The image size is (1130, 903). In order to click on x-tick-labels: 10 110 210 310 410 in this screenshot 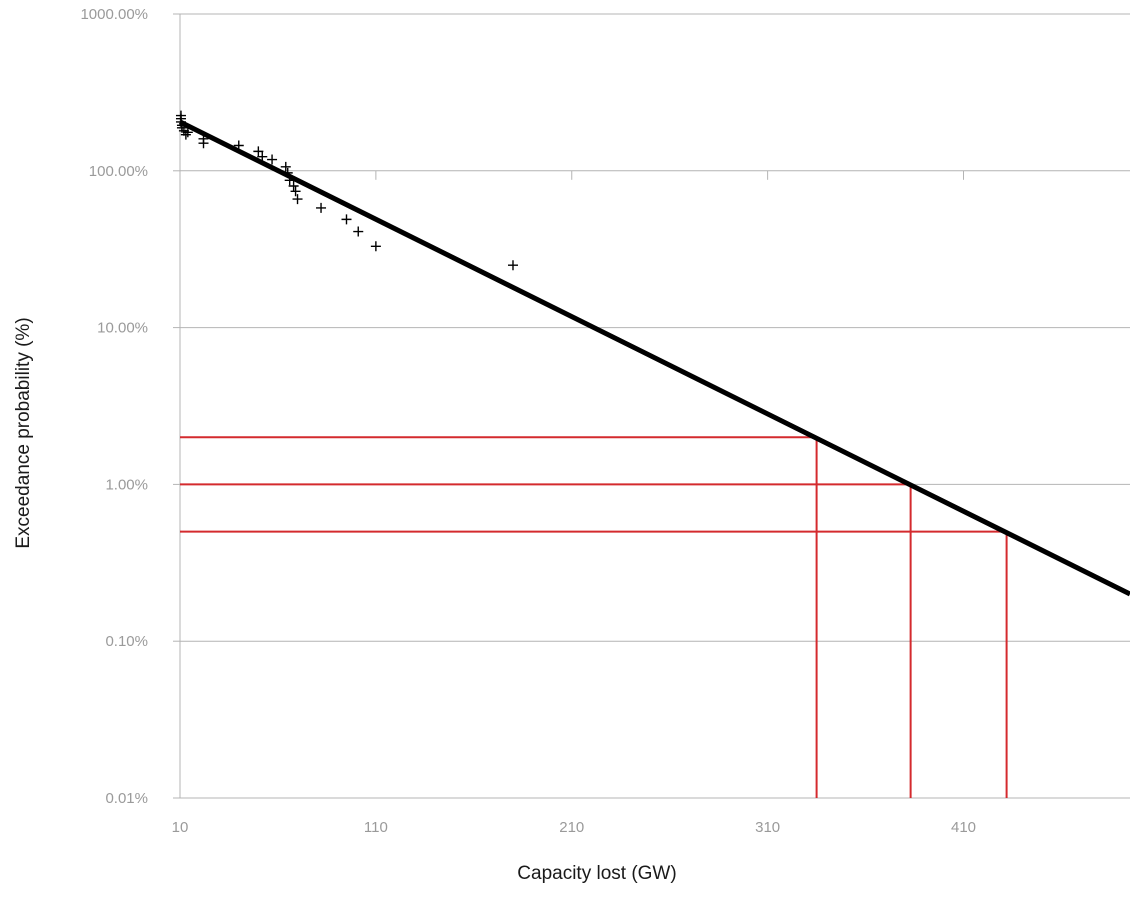, I will do `click(574, 827)`.